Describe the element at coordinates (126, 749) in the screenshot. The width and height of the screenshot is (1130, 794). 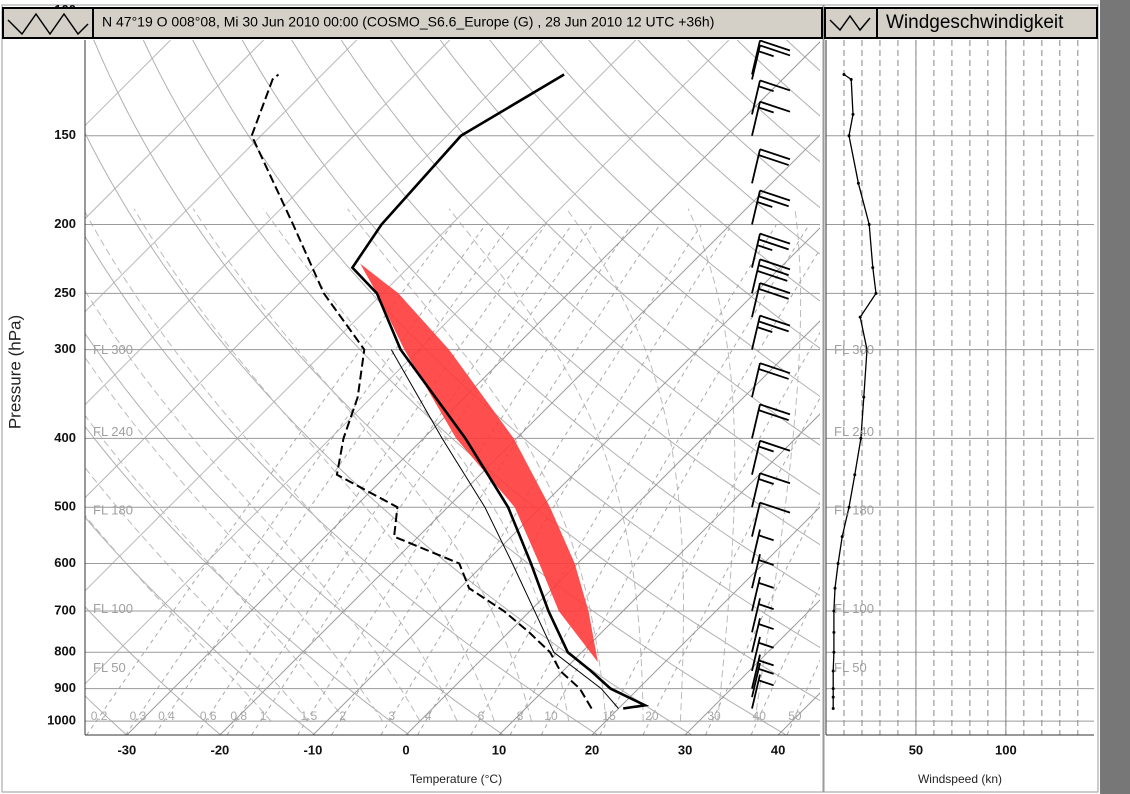
I see `x-tick-label: -30` at that location.